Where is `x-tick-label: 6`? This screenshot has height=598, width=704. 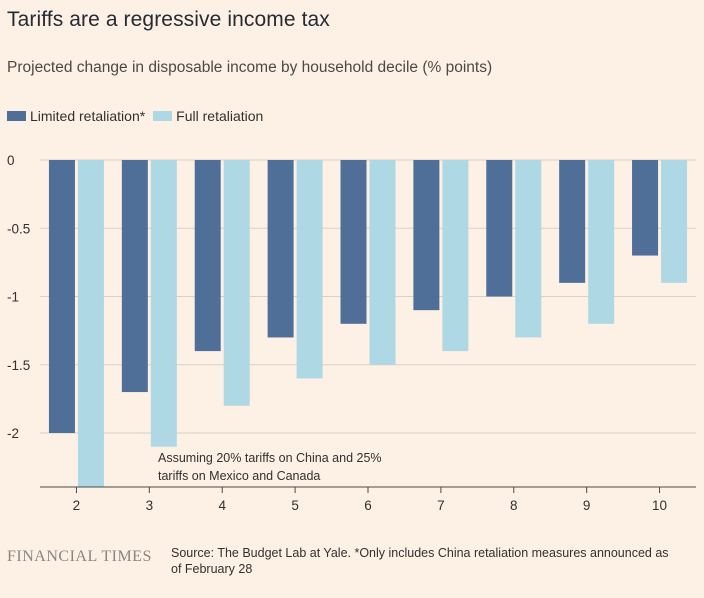 x-tick-label: 6 is located at coordinates (368, 505).